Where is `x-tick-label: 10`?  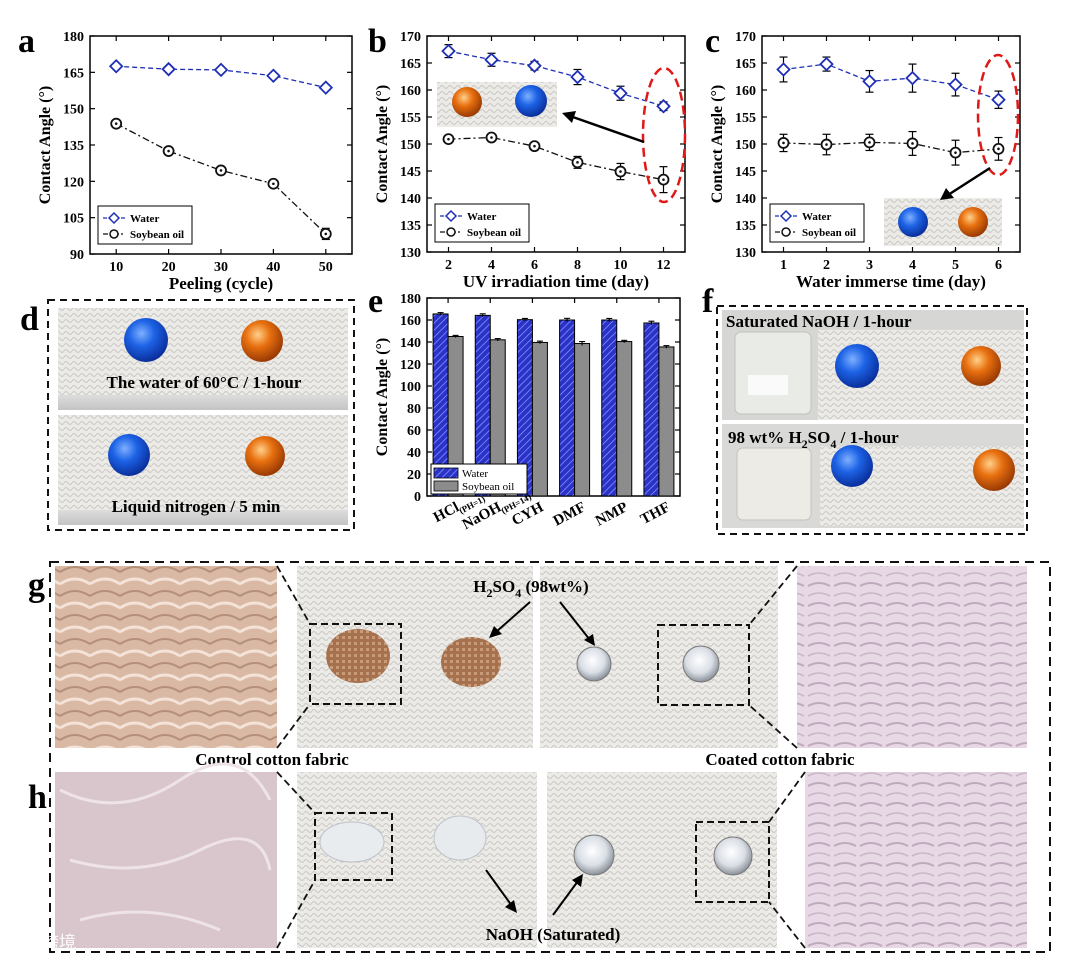 x-tick-label: 10 is located at coordinates (116, 267).